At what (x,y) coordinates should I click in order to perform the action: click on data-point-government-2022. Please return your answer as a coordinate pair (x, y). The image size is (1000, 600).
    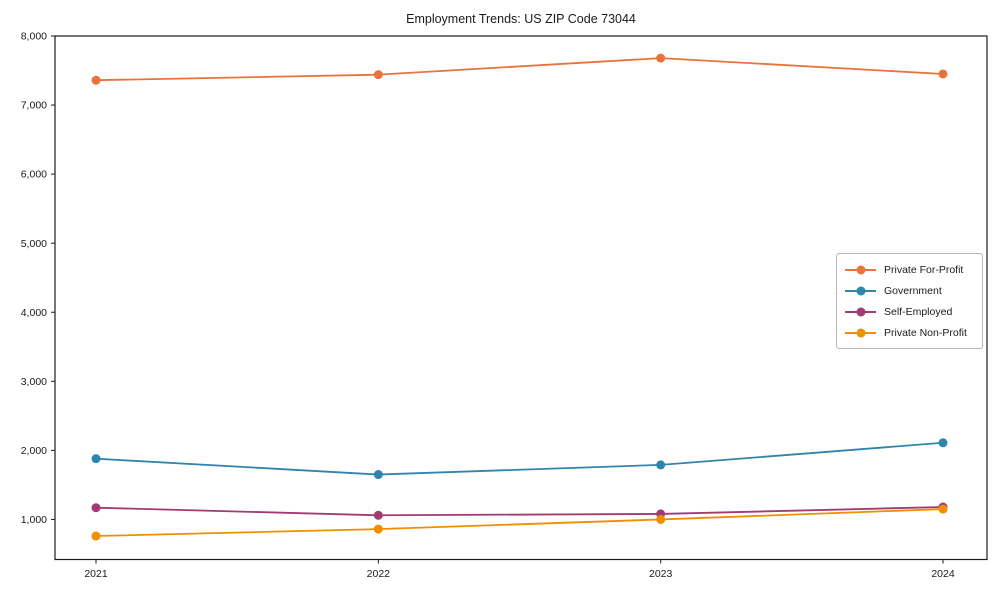
    Looking at the image, I should click on (378, 475).